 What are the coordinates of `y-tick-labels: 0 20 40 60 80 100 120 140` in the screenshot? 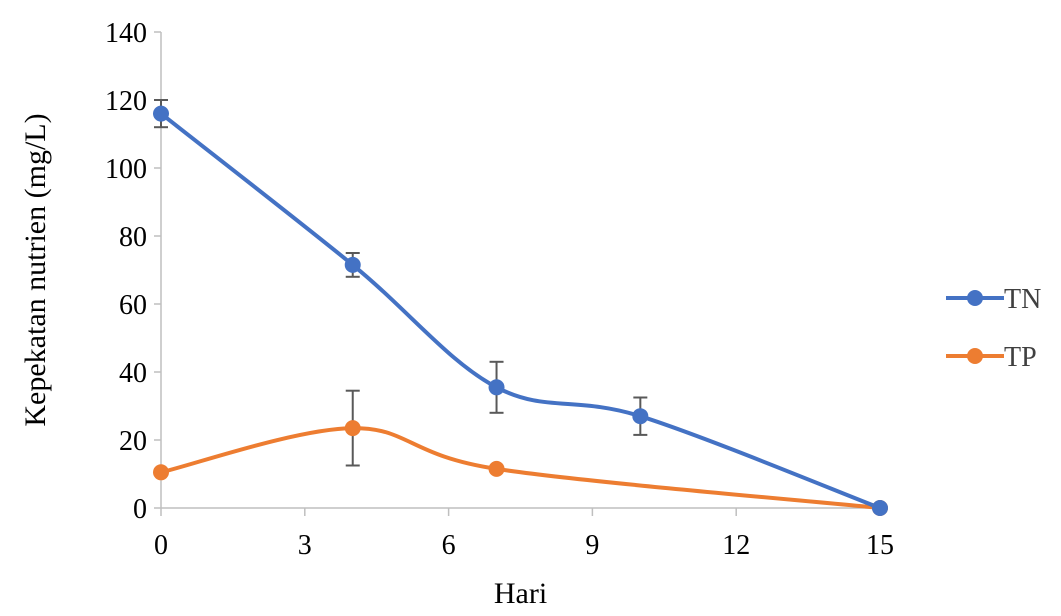 It's located at (126, 271).